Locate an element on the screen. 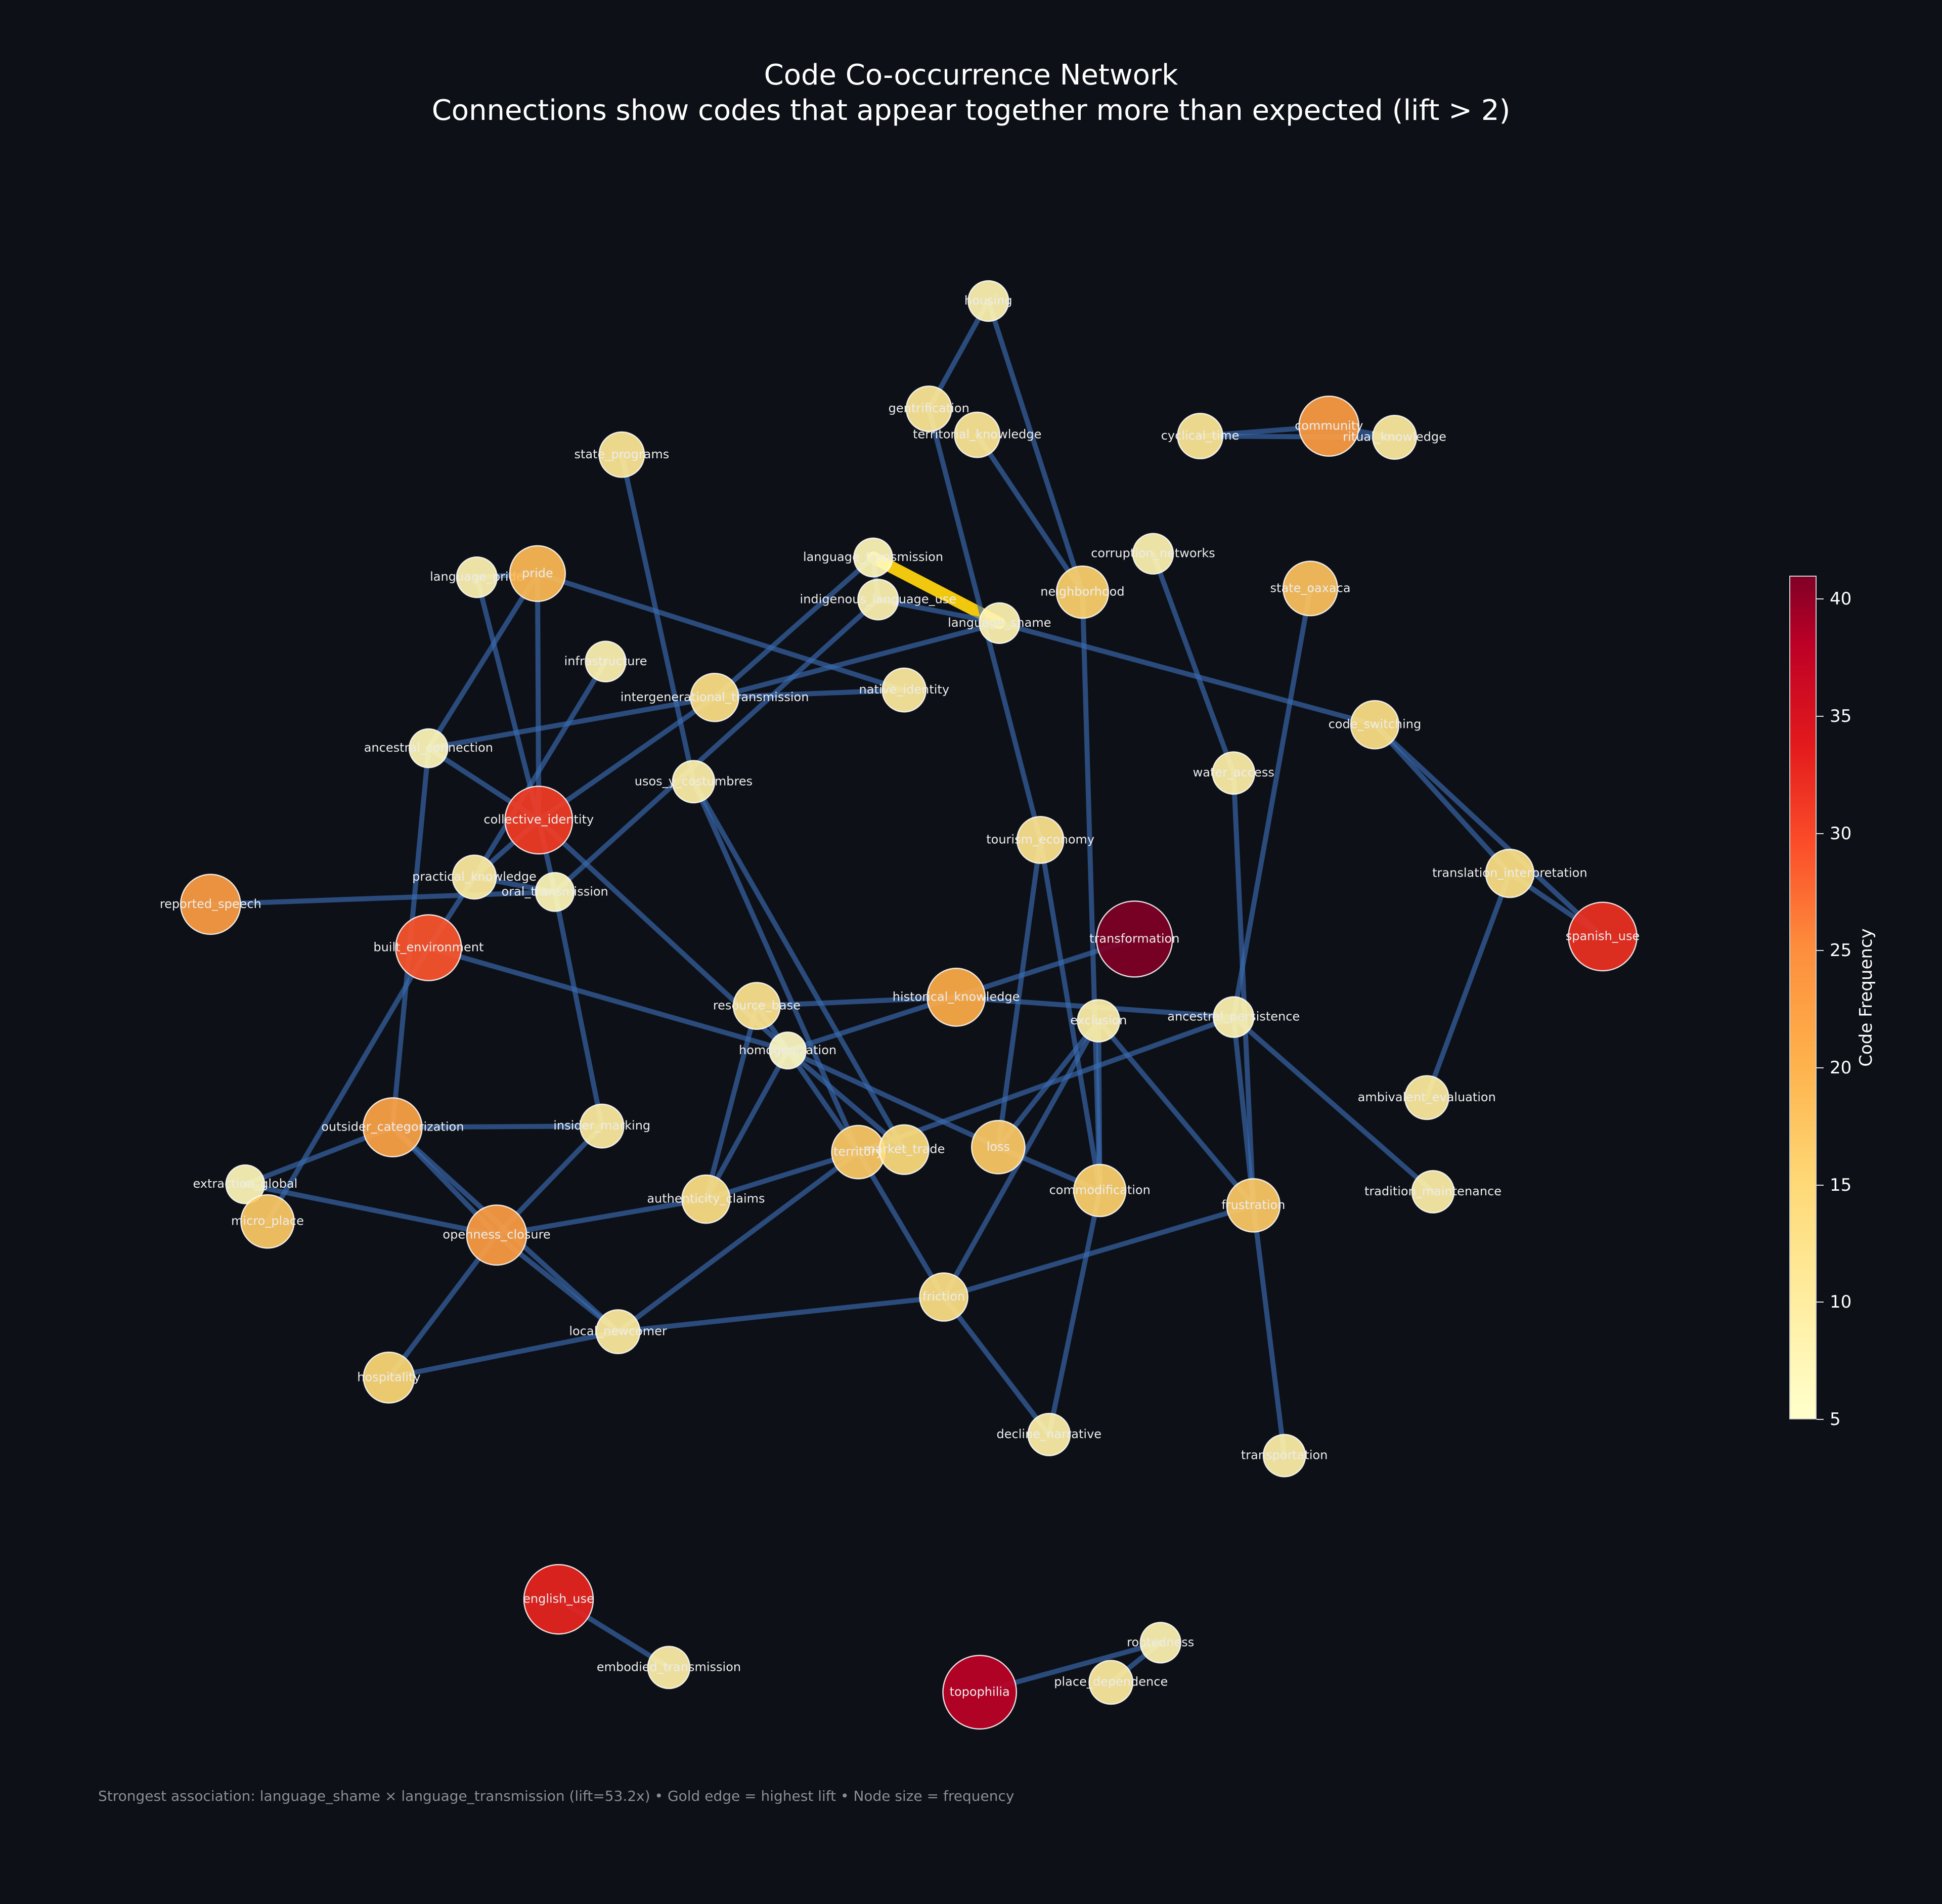  node-language-transmission: language_transmission is located at coordinates (873, 557).